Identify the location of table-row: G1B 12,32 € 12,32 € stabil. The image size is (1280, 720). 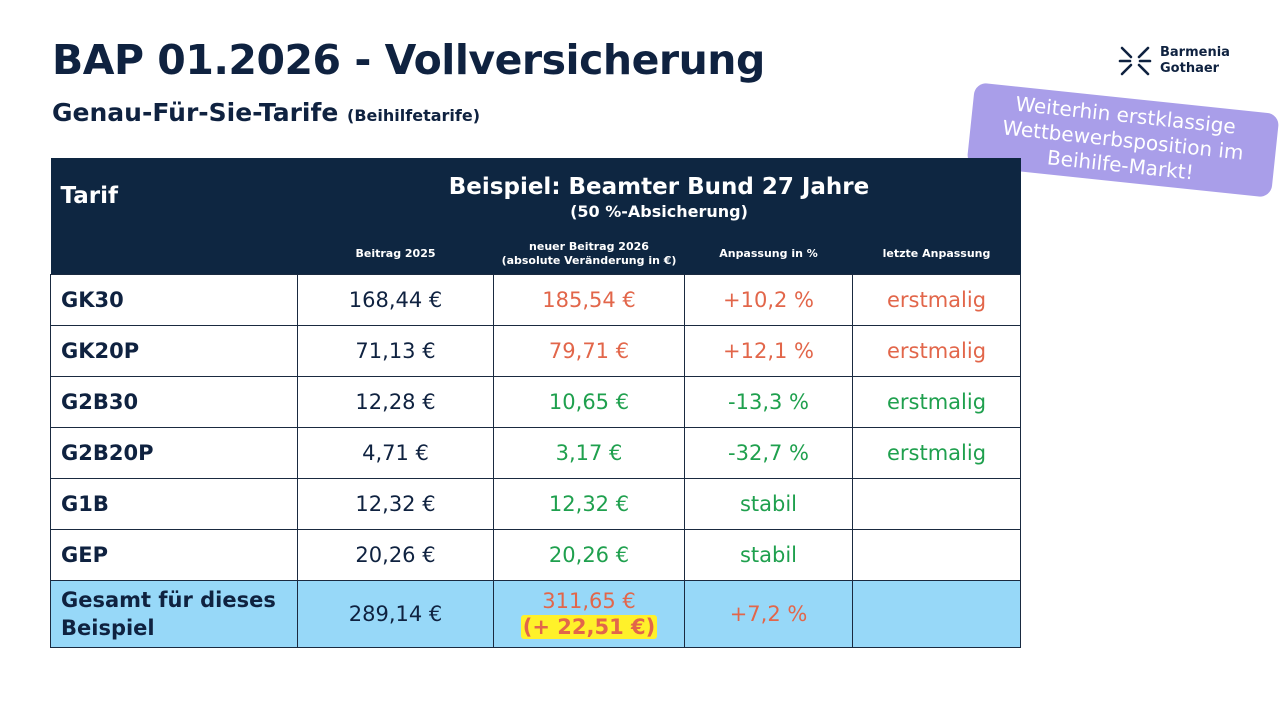
(536, 504).